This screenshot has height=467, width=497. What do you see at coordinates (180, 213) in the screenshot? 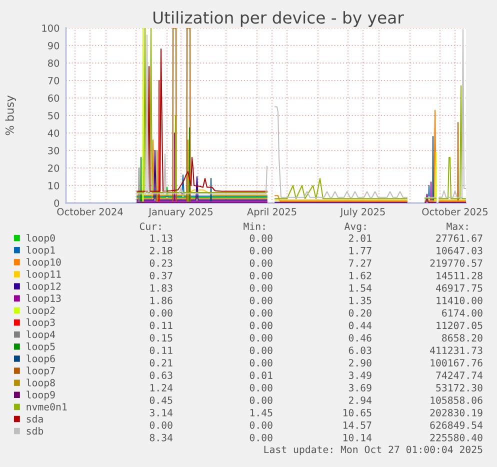
I see `x-tick-label: January 2025` at bounding box center [180, 213].